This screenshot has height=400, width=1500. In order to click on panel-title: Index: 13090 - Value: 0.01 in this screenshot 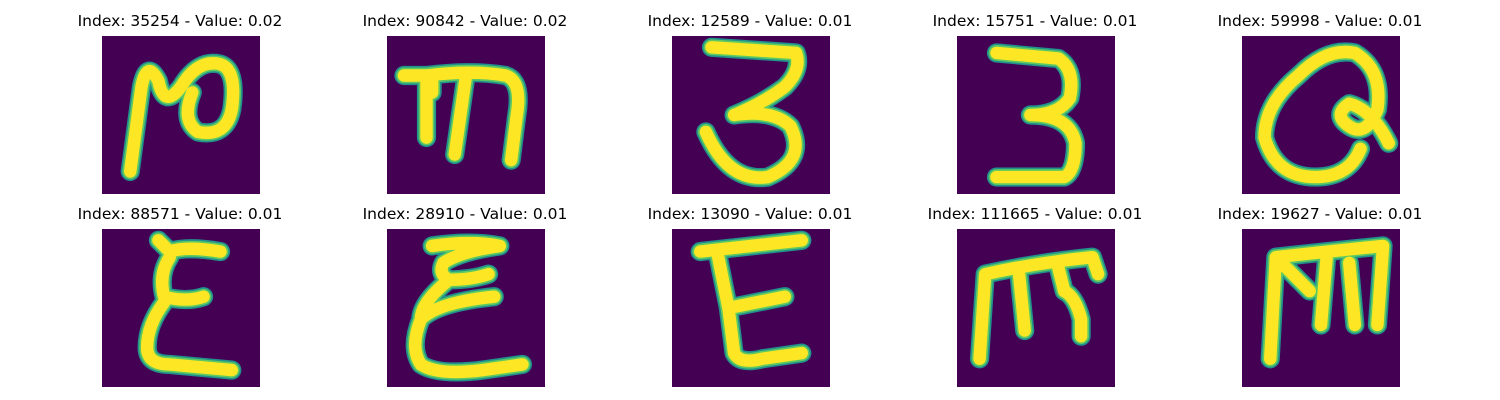, I will do `click(750, 214)`.